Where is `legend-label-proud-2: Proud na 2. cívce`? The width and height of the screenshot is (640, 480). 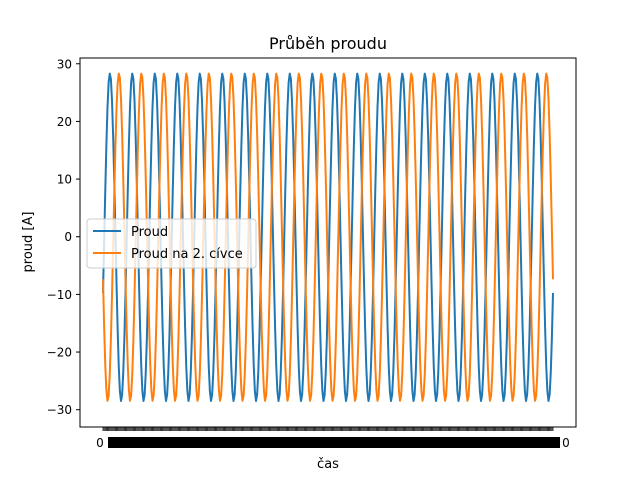 legend-label-proud-2: Proud na 2. cívce is located at coordinates (187, 254).